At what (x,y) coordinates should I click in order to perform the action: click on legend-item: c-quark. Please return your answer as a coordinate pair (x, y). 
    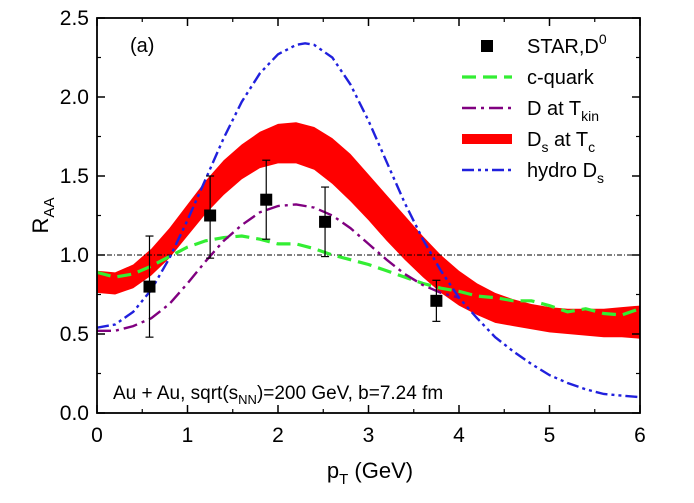
    Looking at the image, I should click on (528, 78).